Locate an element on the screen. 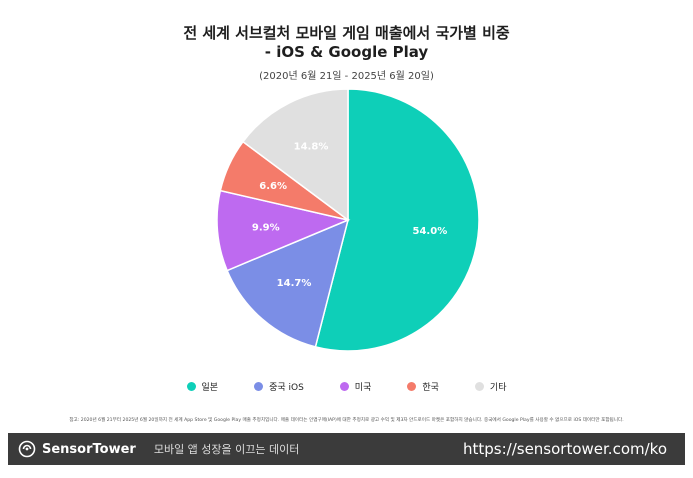 The width and height of the screenshot is (693, 478). legend-item-0: 일본 is located at coordinates (202, 386).